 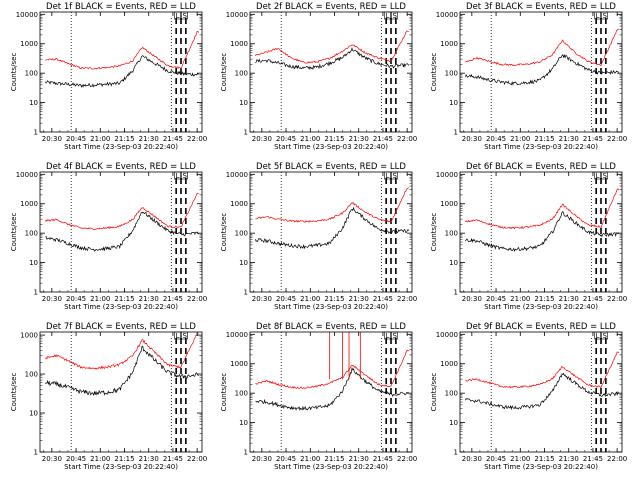 What do you see at coordinates (541, 167) in the screenshot?
I see `panel-title: Det 6f BLACK = Events, RED = LLD` at bounding box center [541, 167].